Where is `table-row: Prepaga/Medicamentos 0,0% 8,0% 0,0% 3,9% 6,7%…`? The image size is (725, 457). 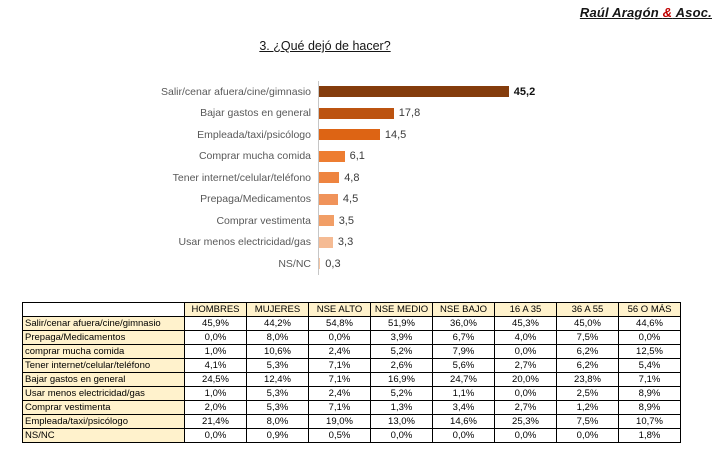
table-row: Prepaga/Medicamentos 0,0% 8,0% 0,0% 3,9% 6,7%… is located at coordinates (351, 337).